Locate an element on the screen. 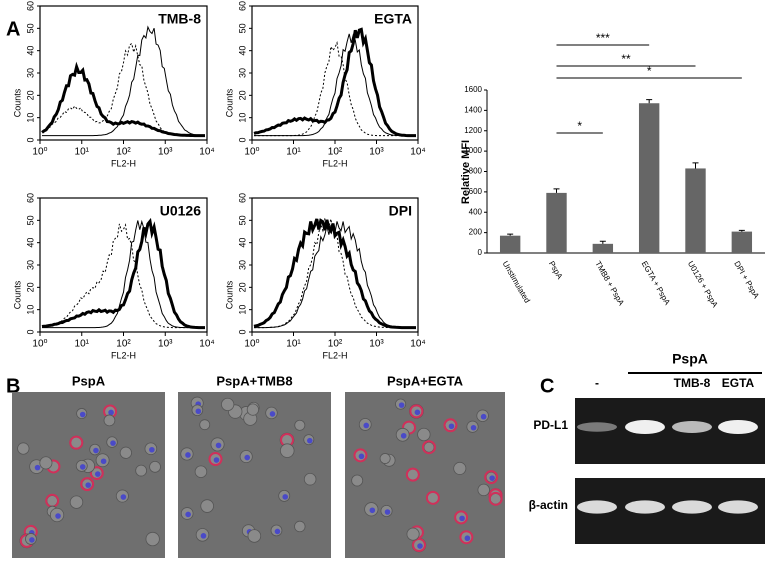  y-tick-label: 40 is located at coordinates (242, 51).